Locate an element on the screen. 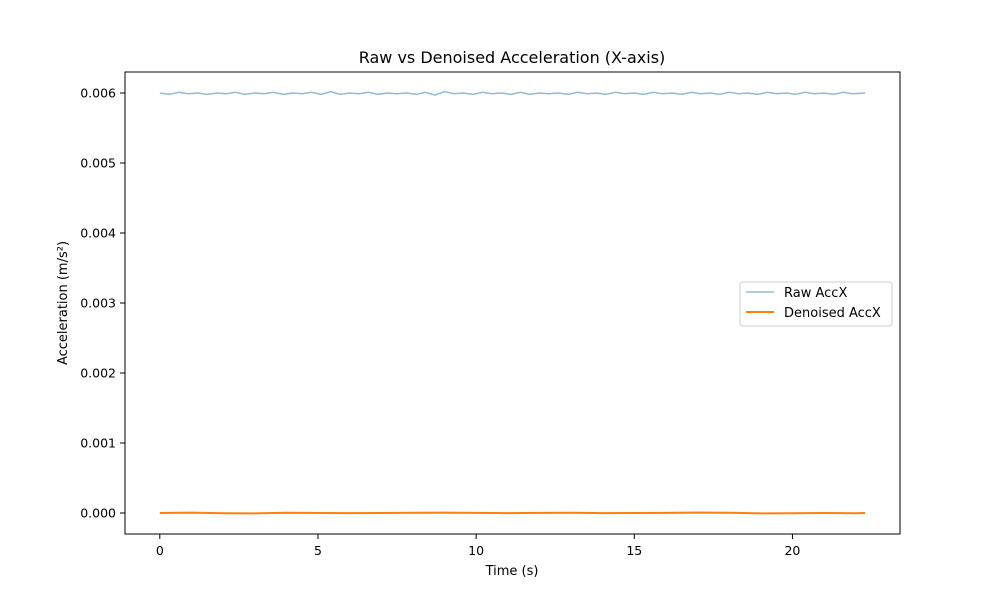 This screenshot has width=1000, height=600. y-axis-label: Acceleration (m/s²) is located at coordinates (63, 303).